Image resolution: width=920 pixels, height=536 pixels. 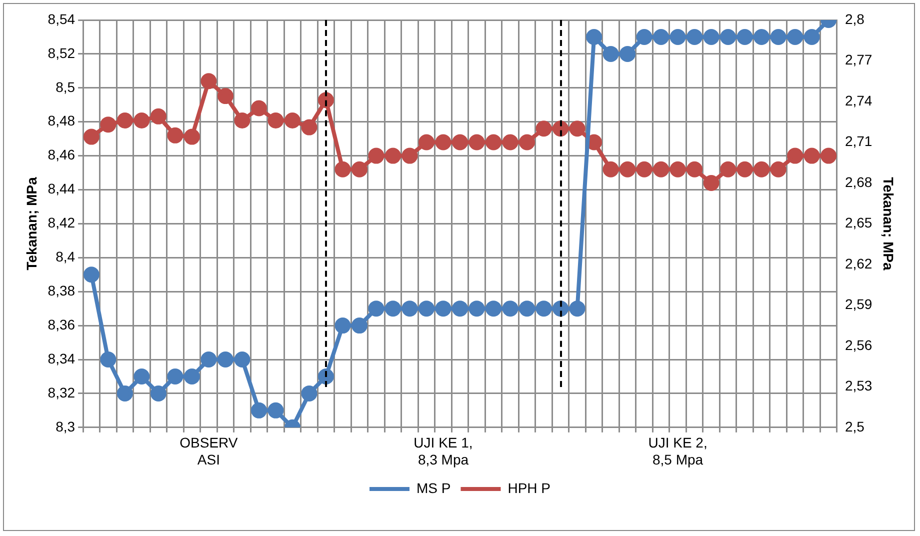 What do you see at coordinates (66, 256) in the screenshot?
I see `y-tick-label: 8,4` at bounding box center [66, 256].